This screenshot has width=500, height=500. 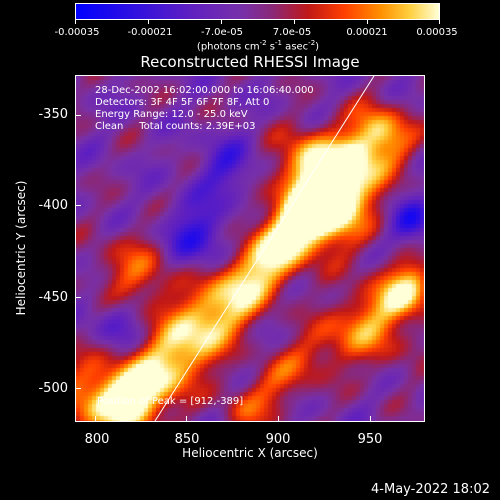 What do you see at coordinates (257, 11) in the screenshot?
I see `colorbar` at bounding box center [257, 11].